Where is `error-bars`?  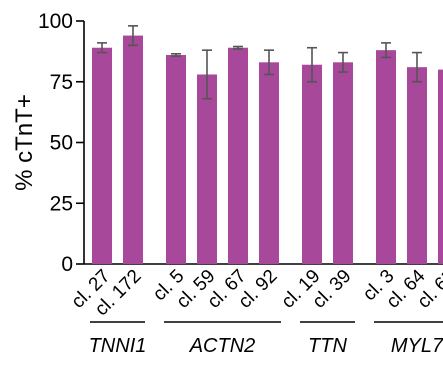
error-bars is located at coordinates (259, 62).